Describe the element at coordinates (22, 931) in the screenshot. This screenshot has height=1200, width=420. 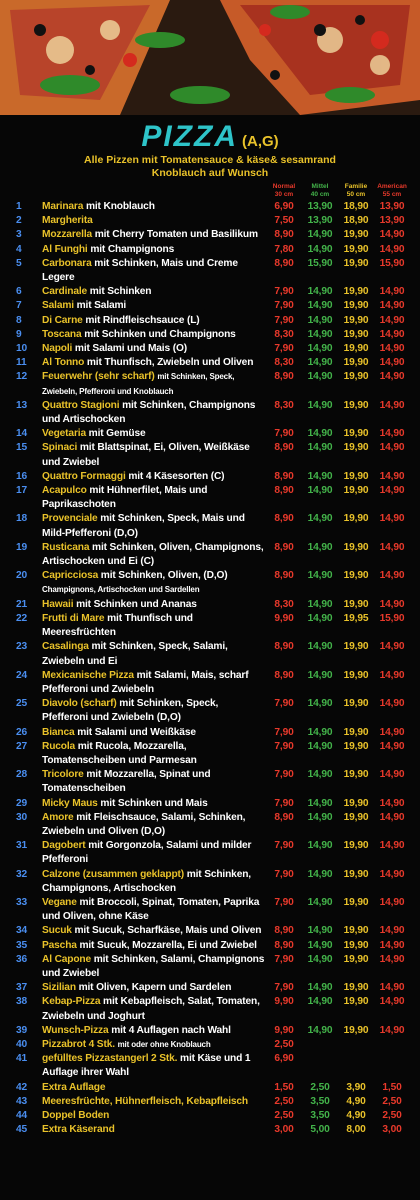
I see `item-number: 34` at that location.